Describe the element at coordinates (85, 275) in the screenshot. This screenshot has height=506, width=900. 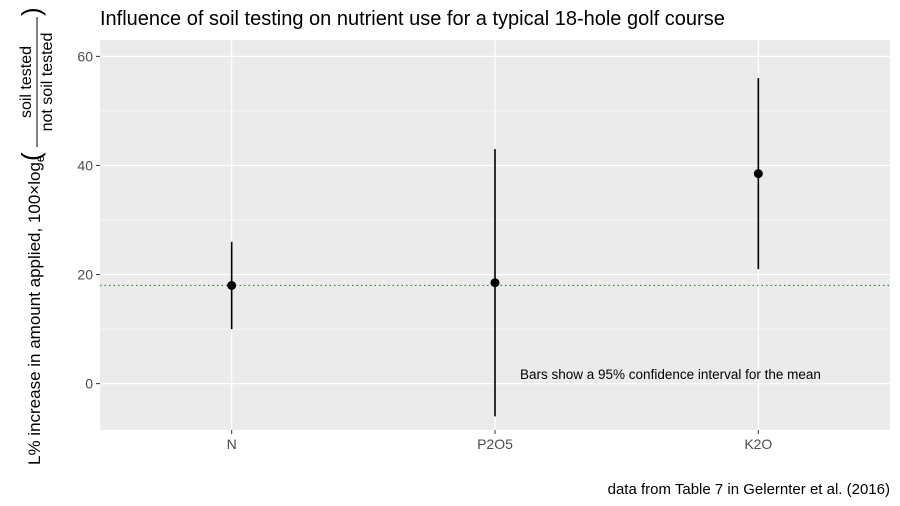
I see `y-tick-label: 20` at that location.